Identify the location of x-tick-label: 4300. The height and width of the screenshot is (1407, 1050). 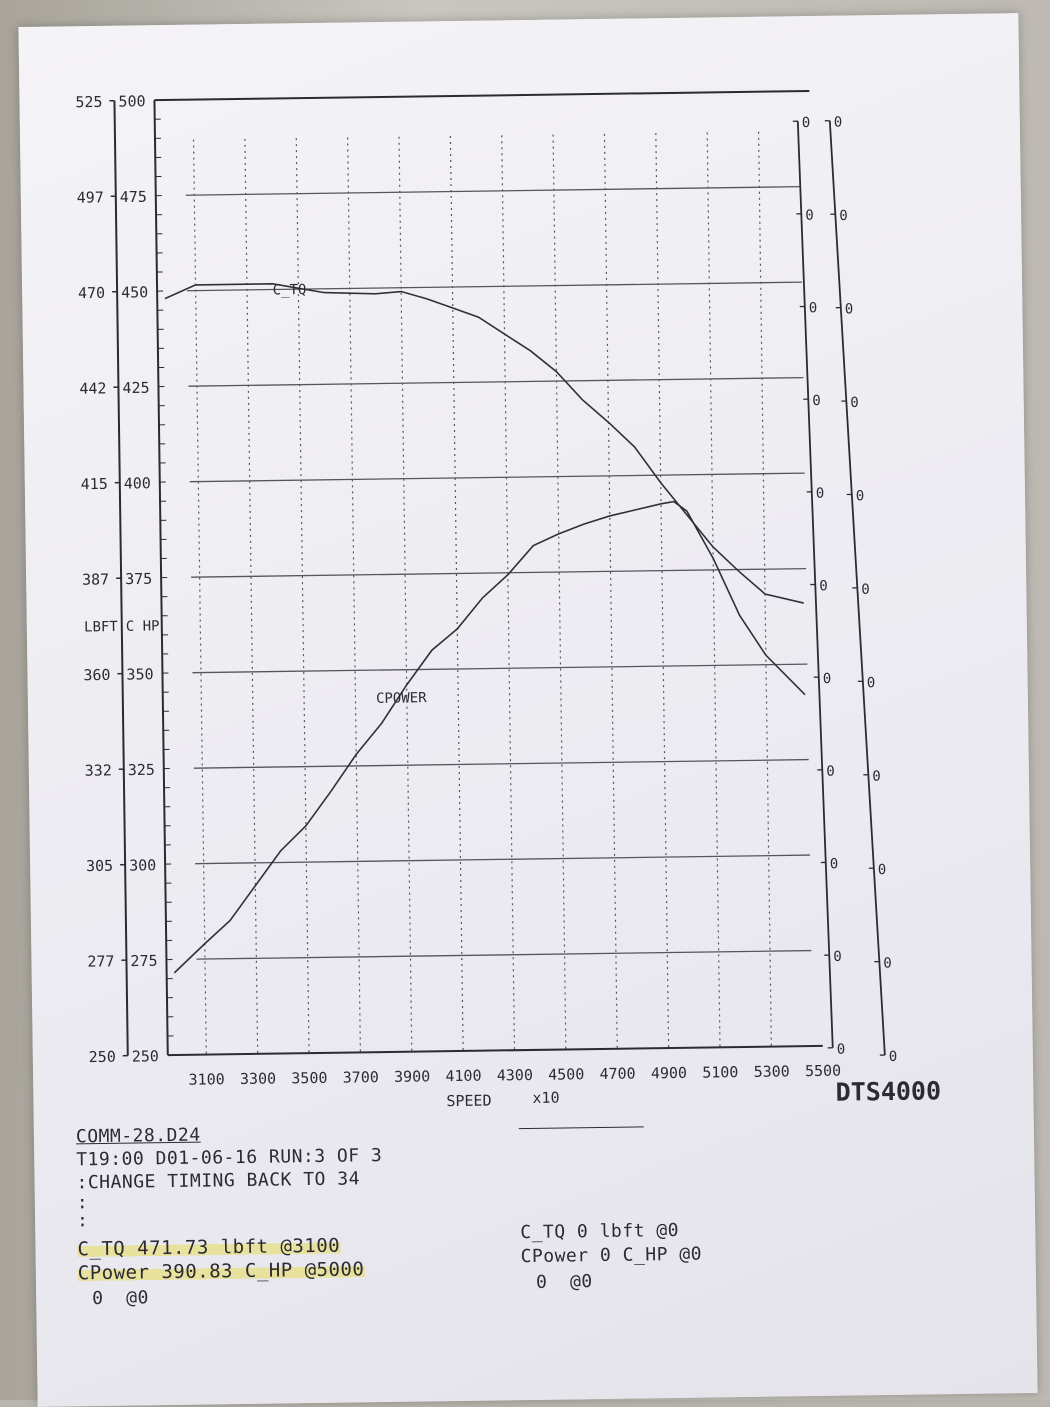
(515, 1075).